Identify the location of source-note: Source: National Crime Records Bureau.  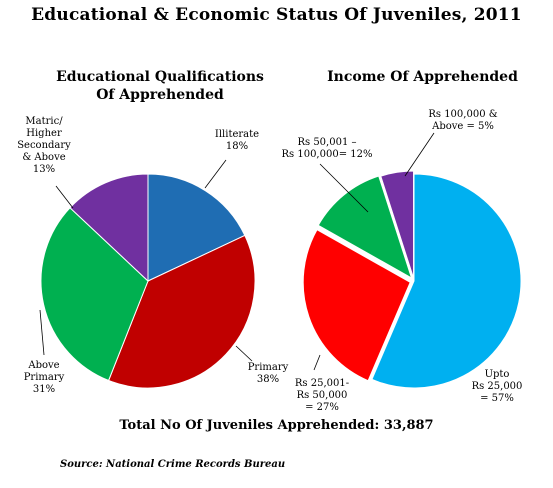
(173, 464).